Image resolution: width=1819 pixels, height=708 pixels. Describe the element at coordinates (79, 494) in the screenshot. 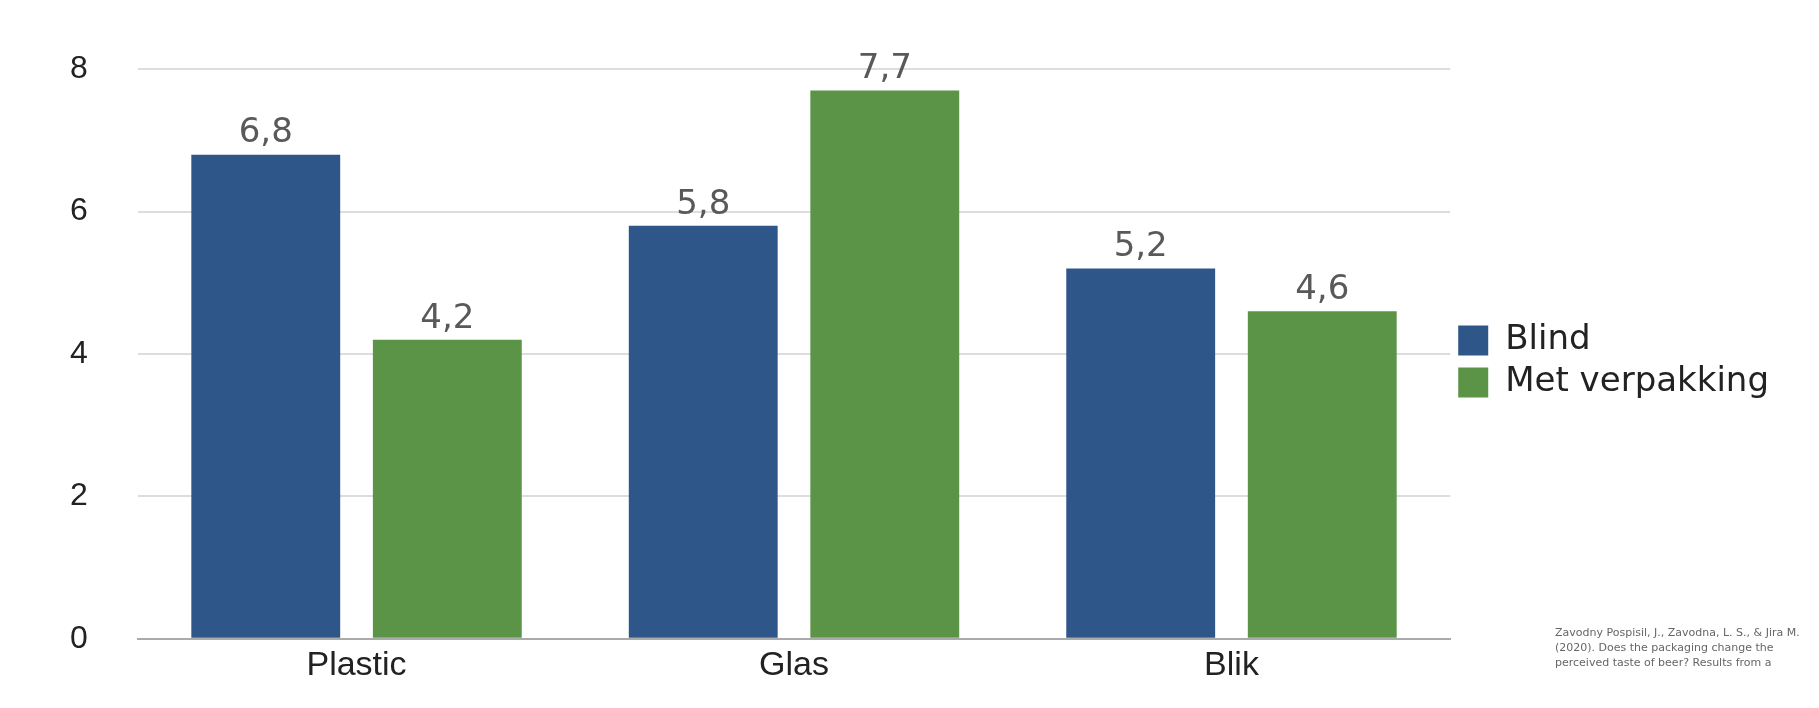

I see `y-tick-label: 2` at that location.